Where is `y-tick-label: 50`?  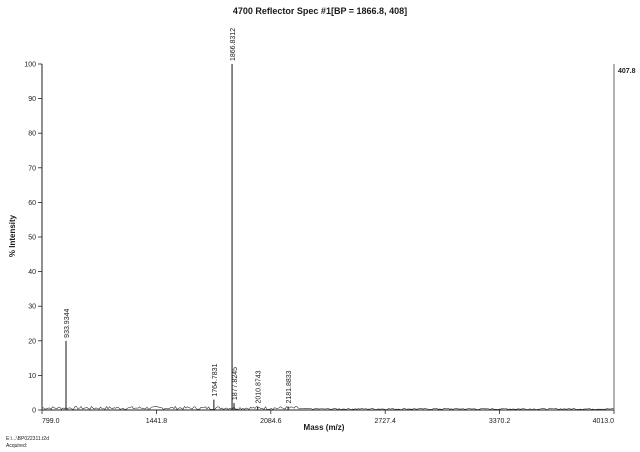 y-tick-label: 50 is located at coordinates (32, 238).